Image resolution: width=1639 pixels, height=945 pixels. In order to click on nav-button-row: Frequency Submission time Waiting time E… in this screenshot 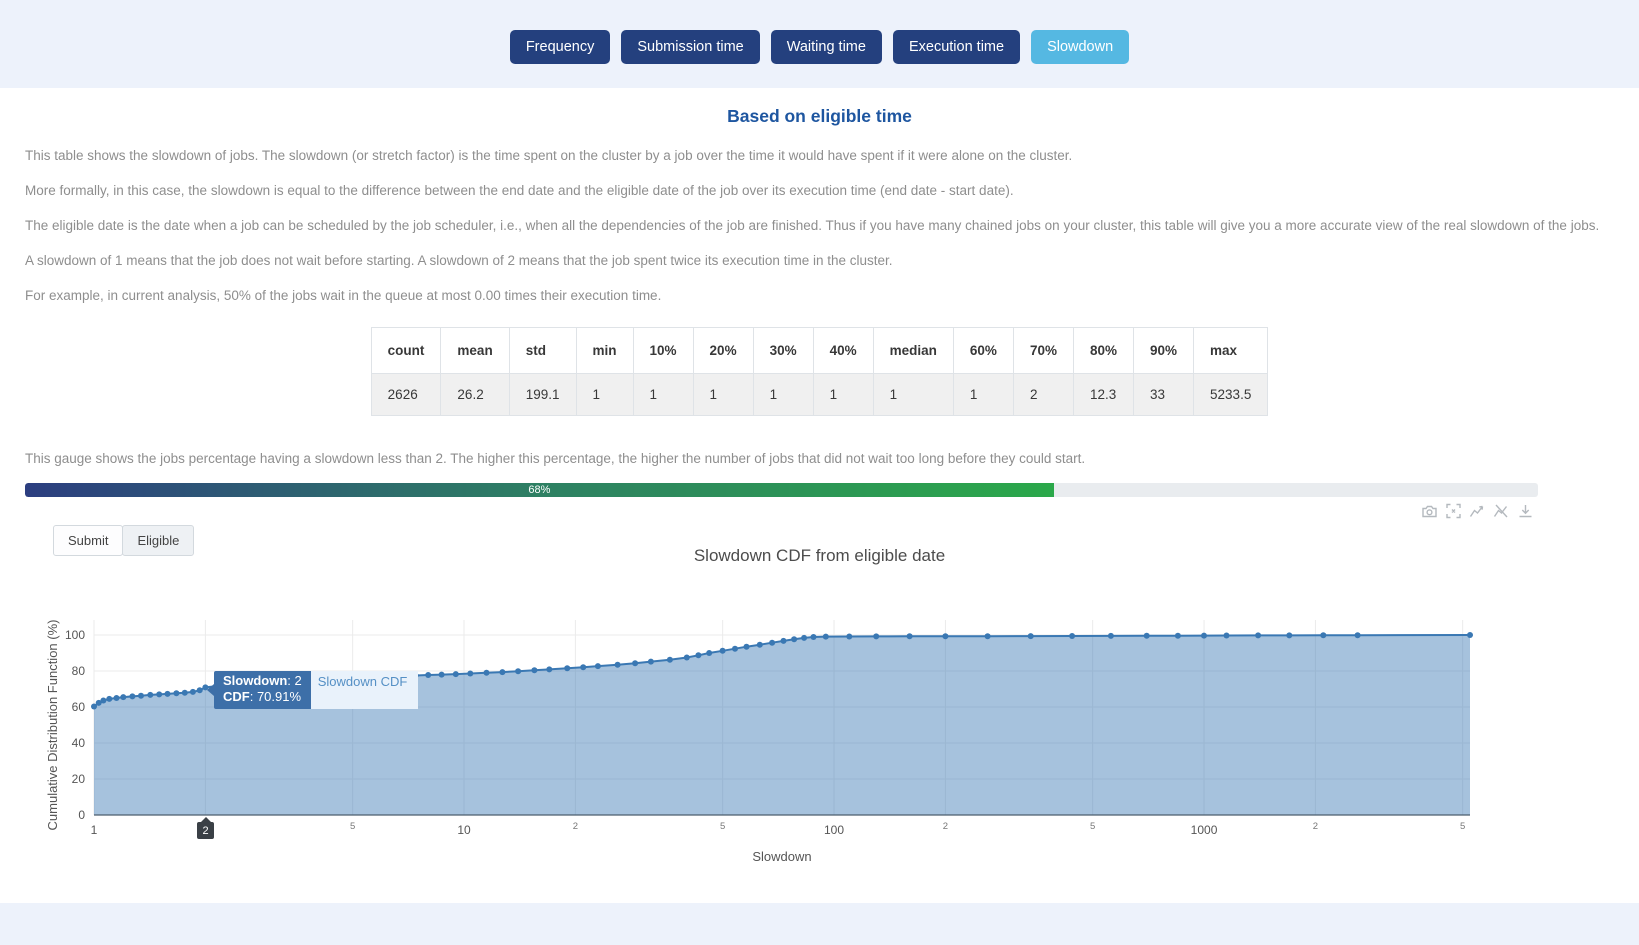, I will do `click(819, 32)`.